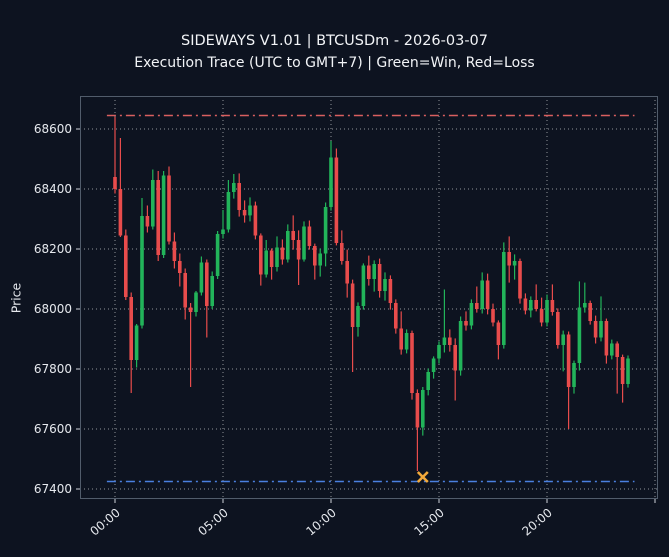 The height and width of the screenshot is (557, 669). What do you see at coordinates (536, 522) in the screenshot?
I see `x-tick-label: 20:00` at bounding box center [536, 522].